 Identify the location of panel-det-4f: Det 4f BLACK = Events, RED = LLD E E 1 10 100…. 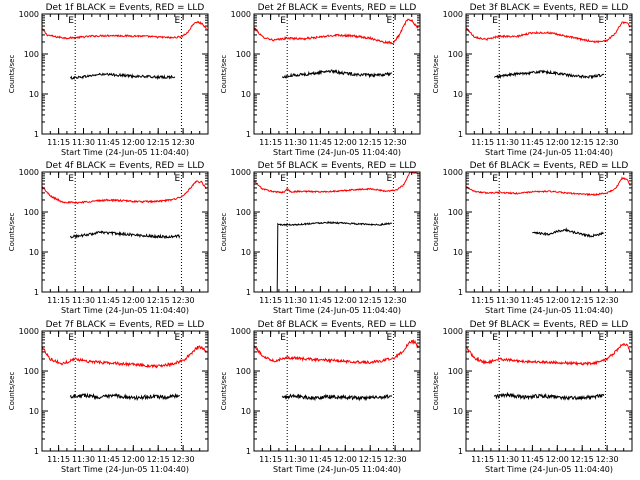
(108, 238).